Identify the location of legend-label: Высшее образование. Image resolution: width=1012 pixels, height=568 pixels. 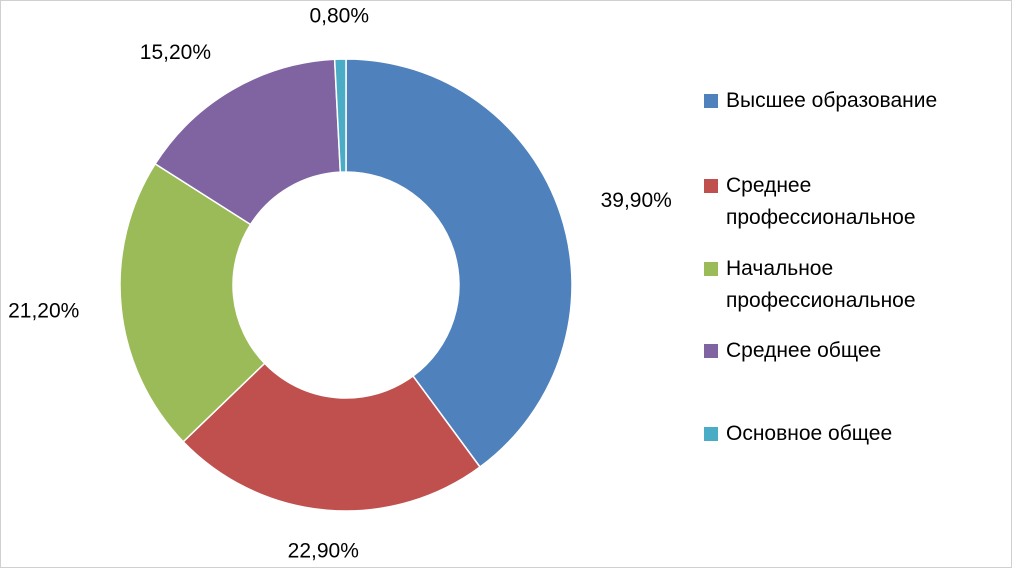
(832, 100).